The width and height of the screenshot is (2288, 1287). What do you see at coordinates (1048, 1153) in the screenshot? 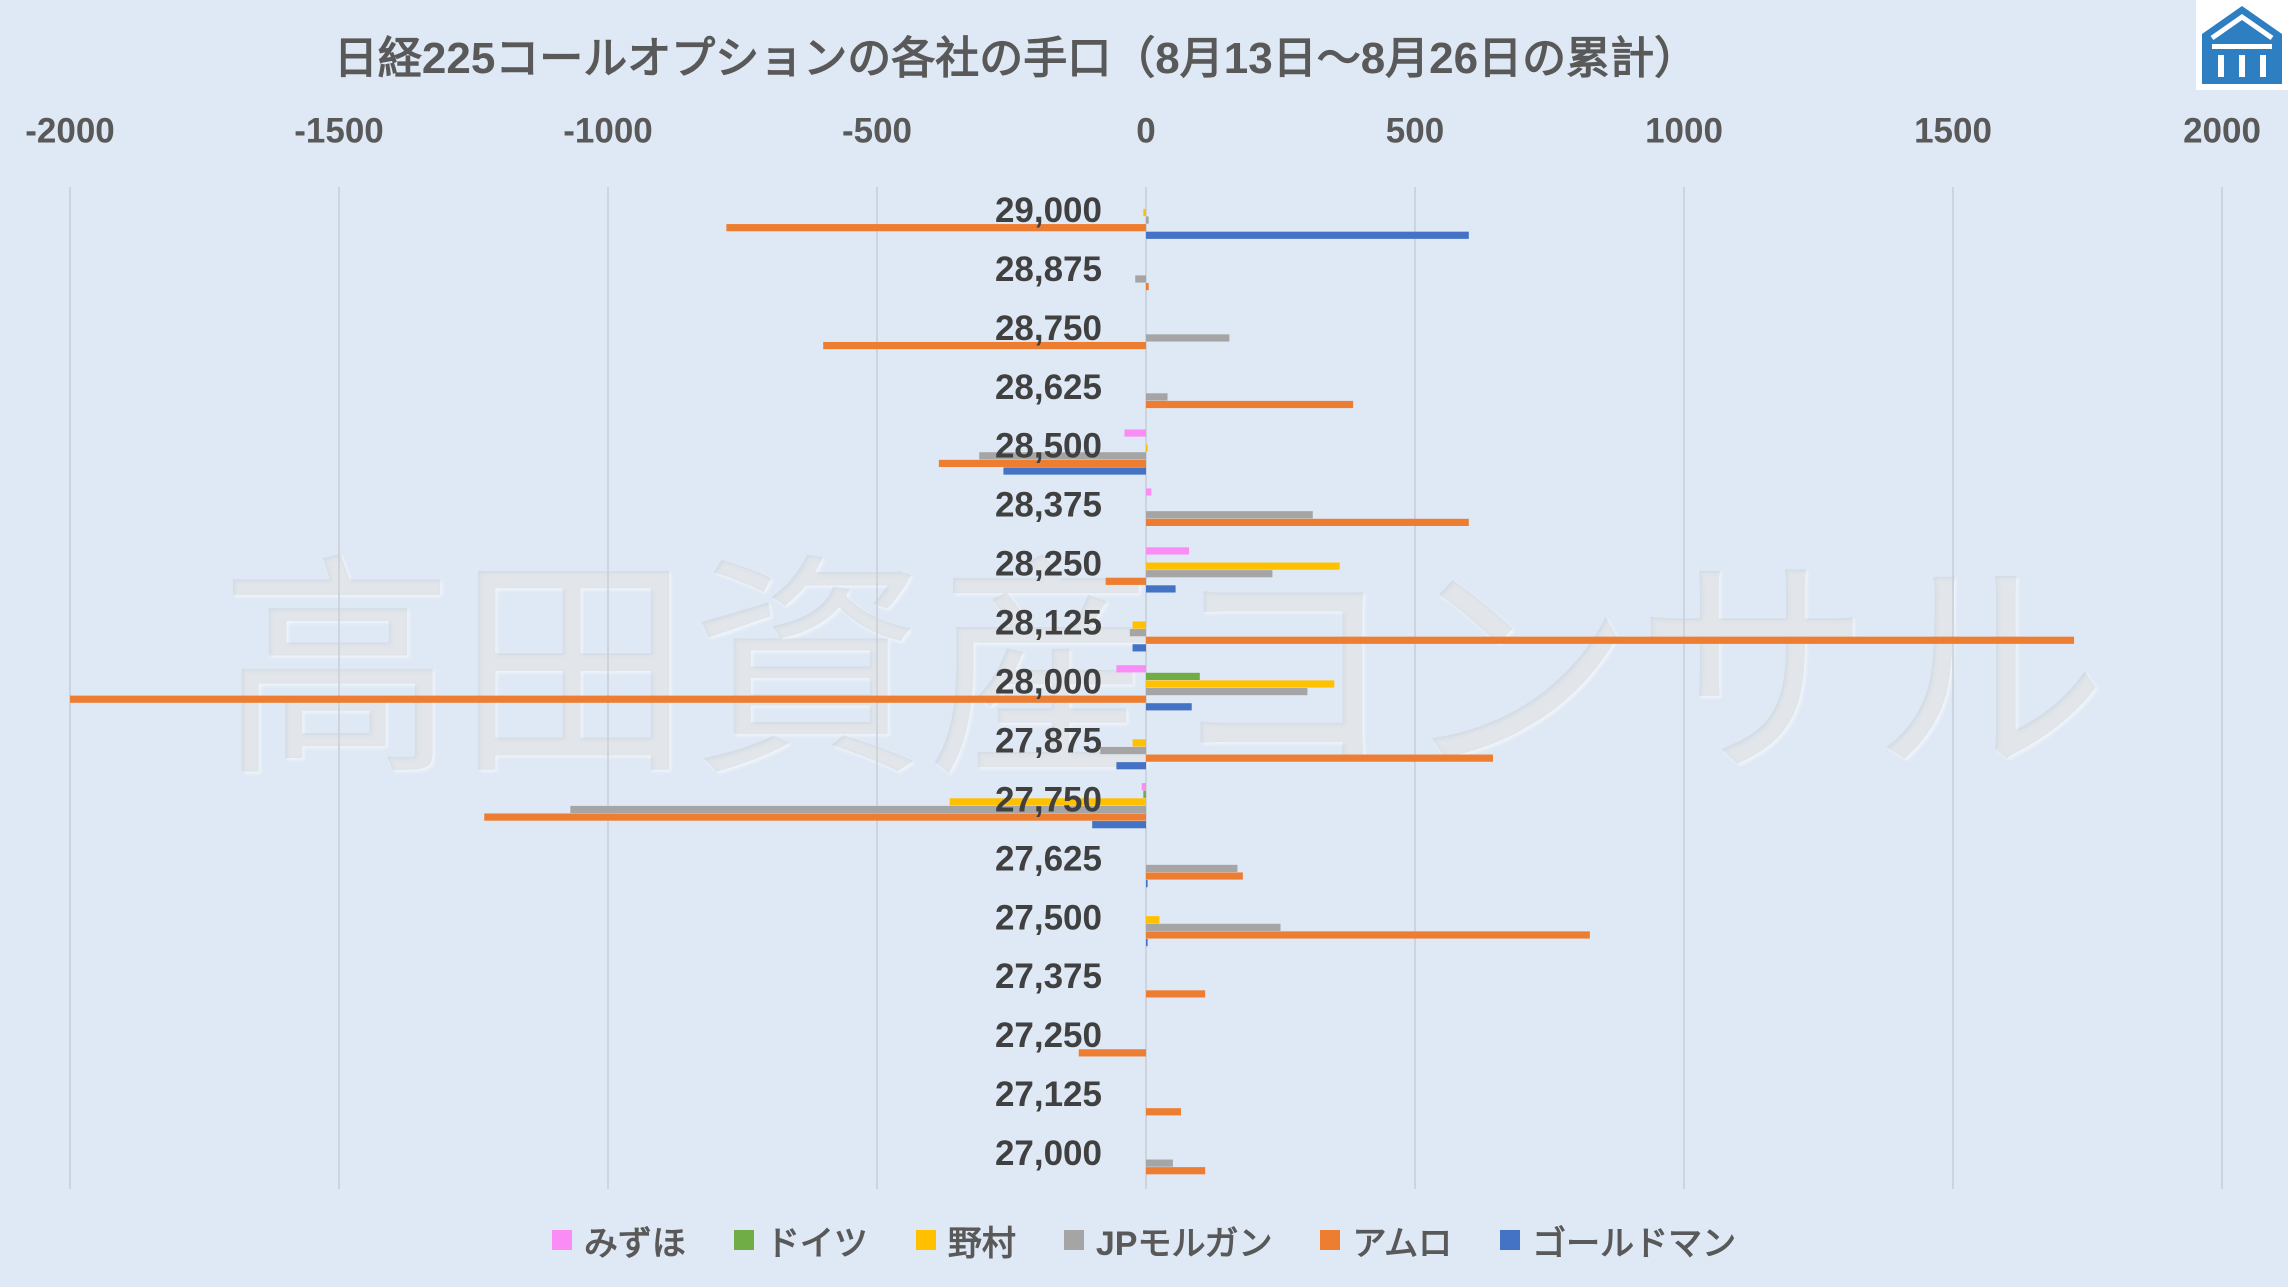
I see `category-label: 27,000` at bounding box center [1048, 1153].